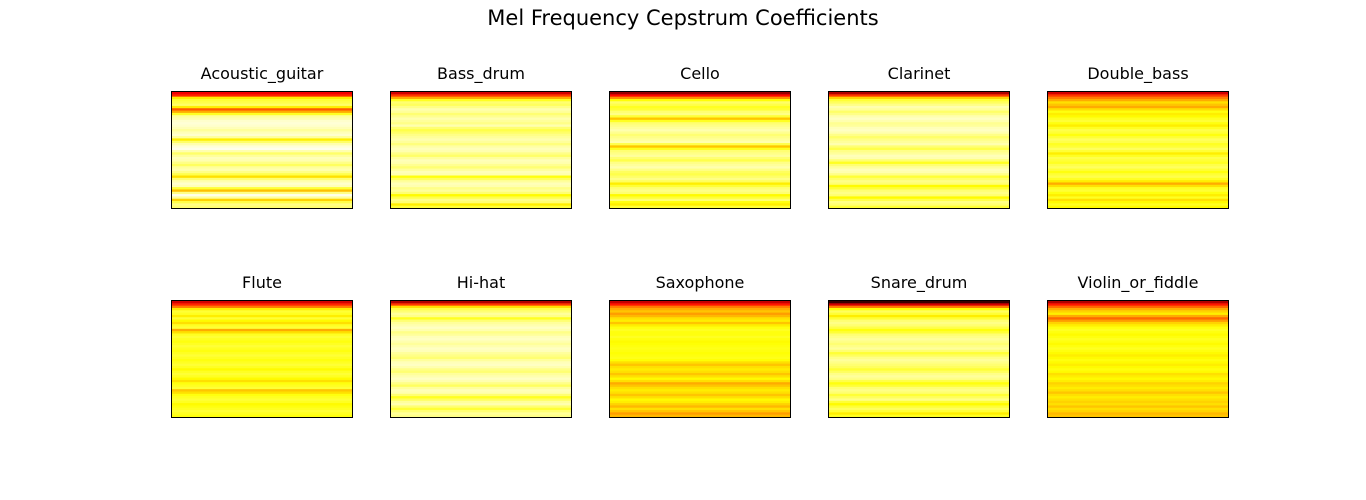 The image size is (1366, 500). I want to click on panel-title: Double_bass, so click(1138, 73).